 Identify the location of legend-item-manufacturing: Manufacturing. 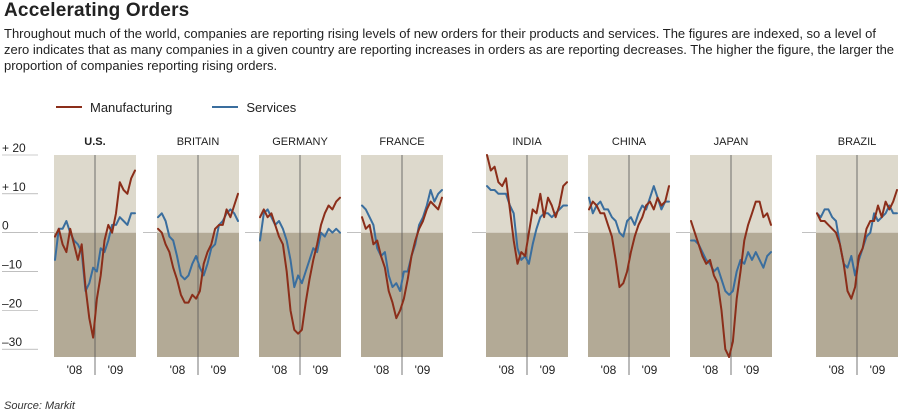
(114, 107).